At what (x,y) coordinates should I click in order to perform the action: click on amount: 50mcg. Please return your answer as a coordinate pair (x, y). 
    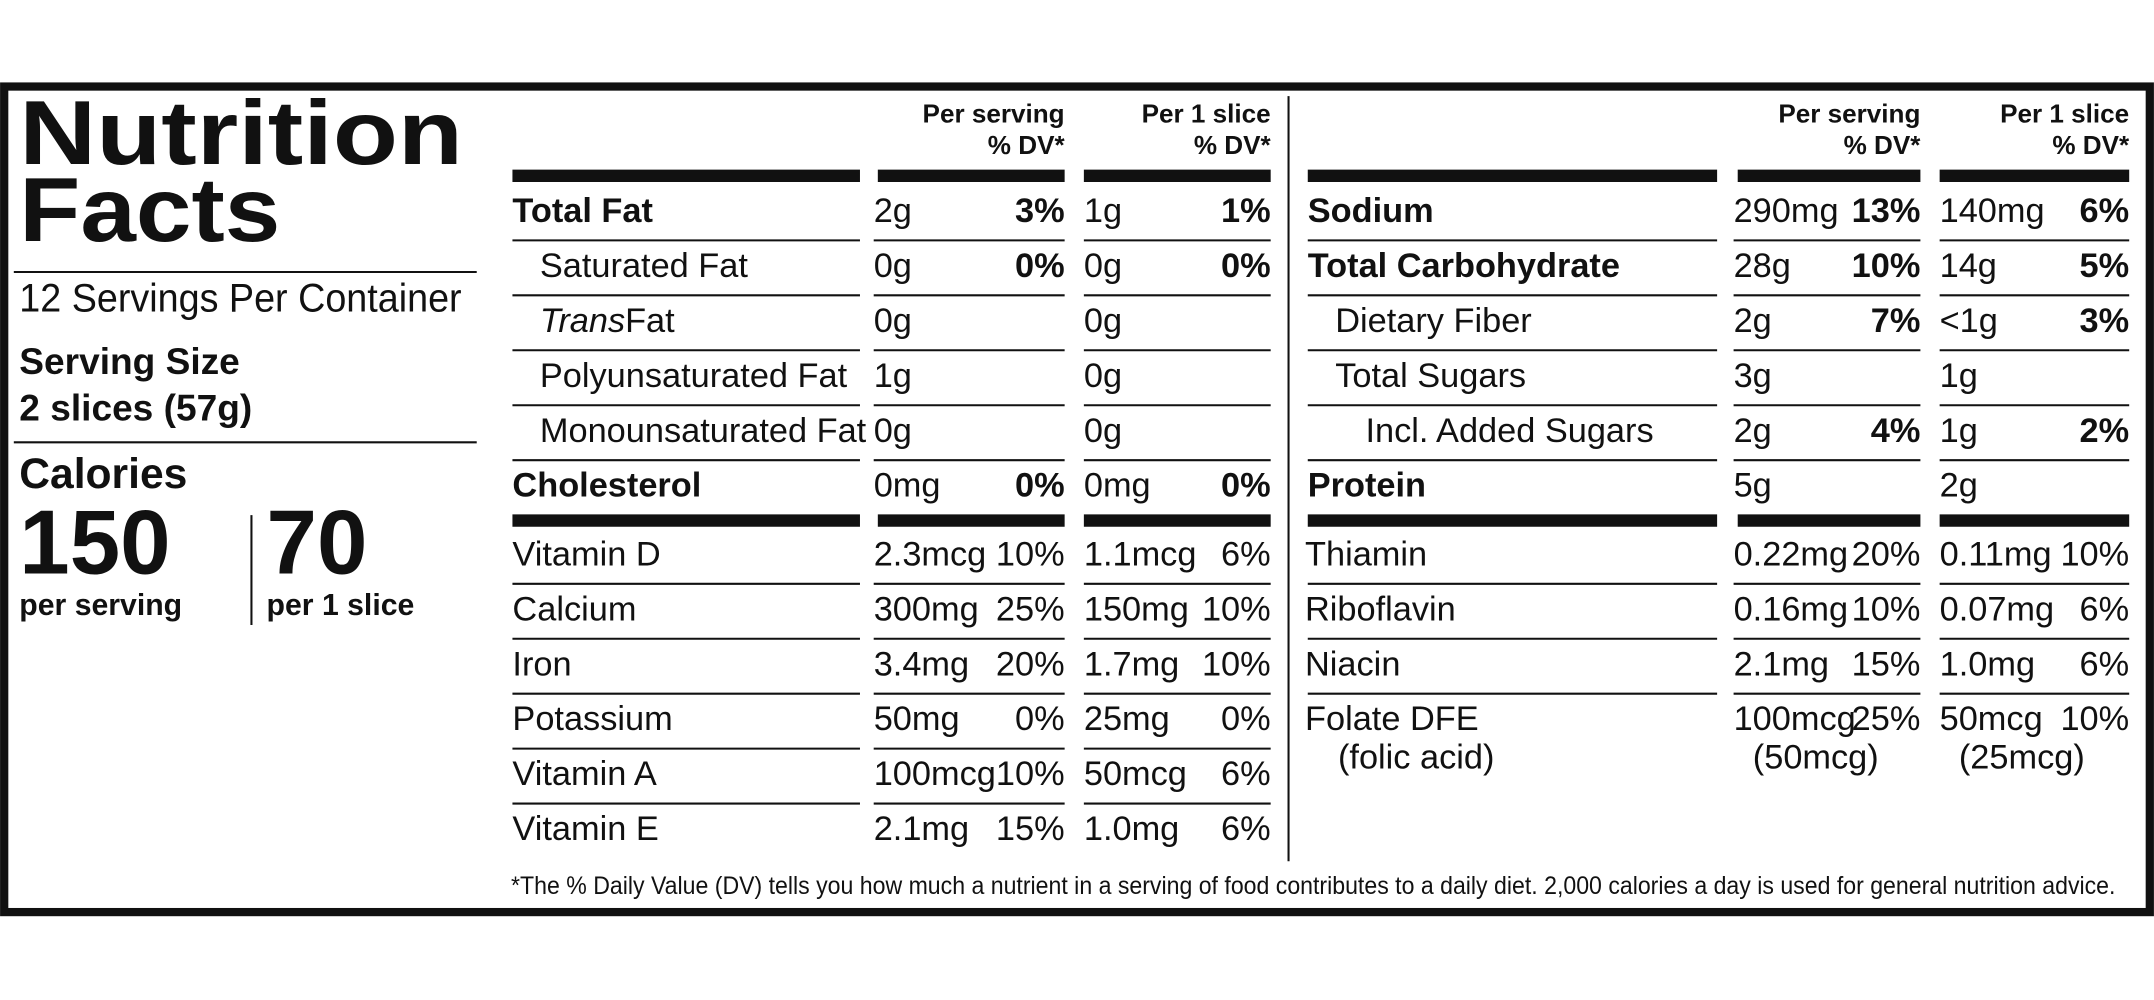
    Looking at the image, I should click on (1135, 774).